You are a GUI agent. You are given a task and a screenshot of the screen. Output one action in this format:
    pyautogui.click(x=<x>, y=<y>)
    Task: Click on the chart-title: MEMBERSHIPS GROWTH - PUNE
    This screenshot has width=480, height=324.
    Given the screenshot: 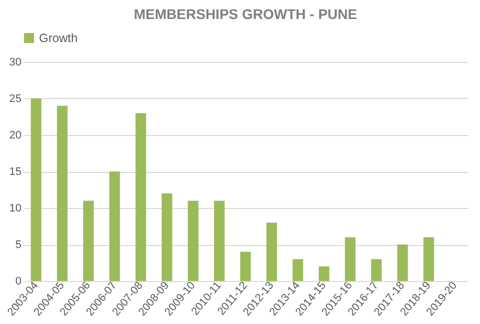 What is the action you would take?
    pyautogui.click(x=246, y=14)
    